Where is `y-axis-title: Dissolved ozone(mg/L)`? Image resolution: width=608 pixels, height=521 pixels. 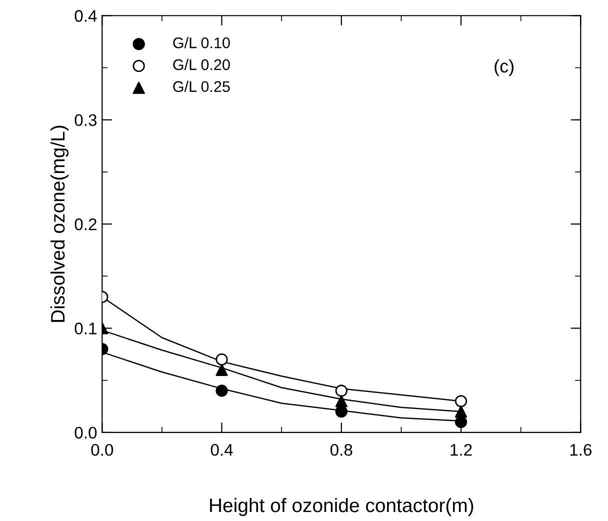 y-axis-title: Dissolved ozone(mg/L) is located at coordinates (59, 224).